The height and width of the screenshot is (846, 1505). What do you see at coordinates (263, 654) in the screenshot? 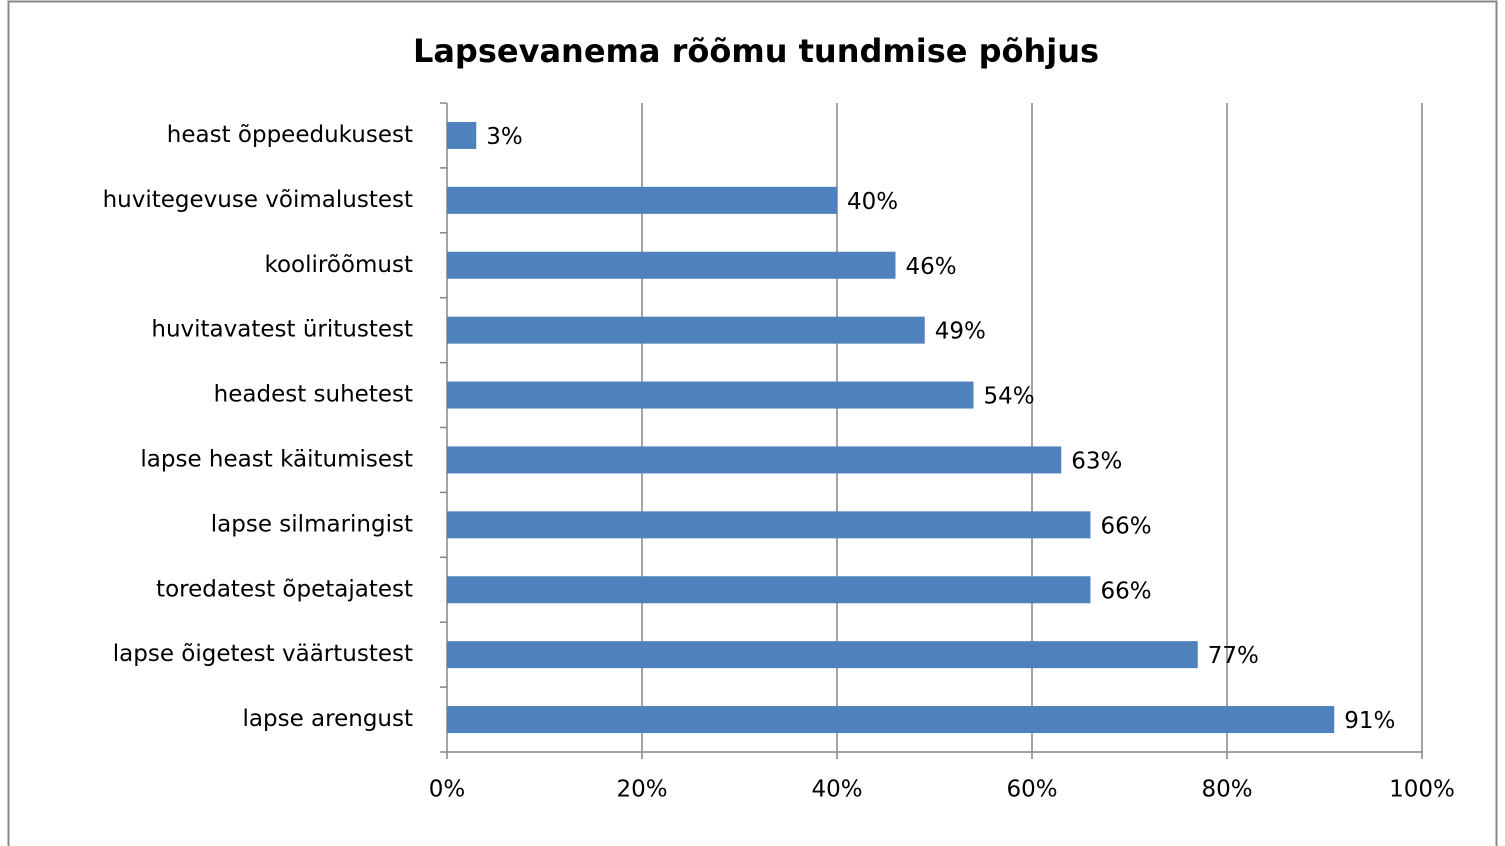
I see `y-tick-label: lapse õigetest väärtustest` at bounding box center [263, 654].